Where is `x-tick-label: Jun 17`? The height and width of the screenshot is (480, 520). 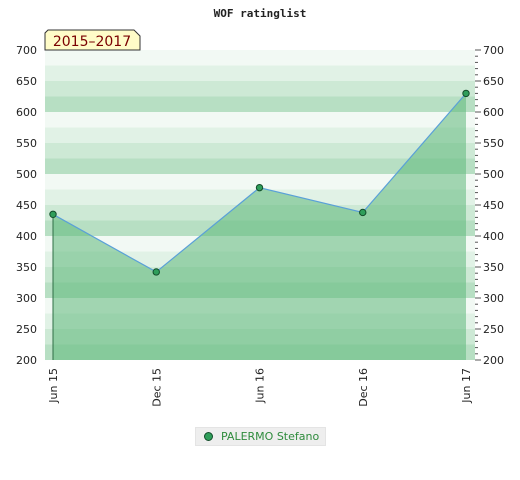
x-tick-label: Jun 17 is located at coordinates (466, 386).